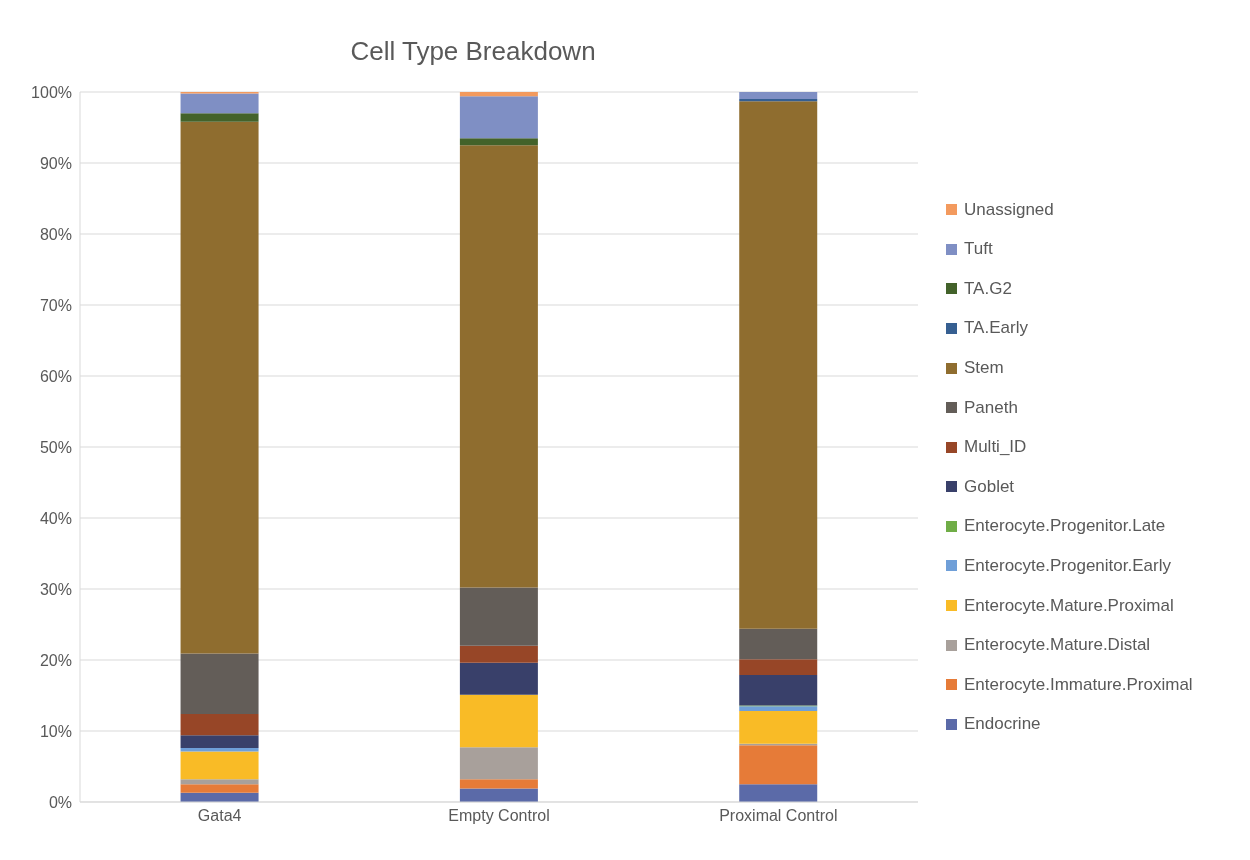 The width and height of the screenshot is (1250, 860). I want to click on x-tick-label: Proximal Control, so click(778, 816).